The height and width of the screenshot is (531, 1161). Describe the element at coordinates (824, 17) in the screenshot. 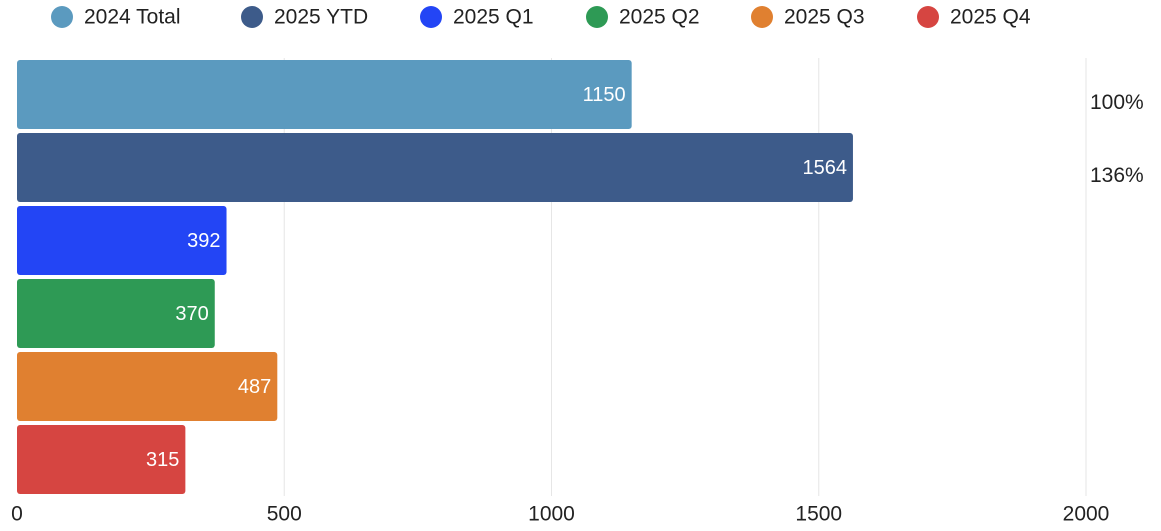

I see `legend-label: 2025 Q3` at that location.